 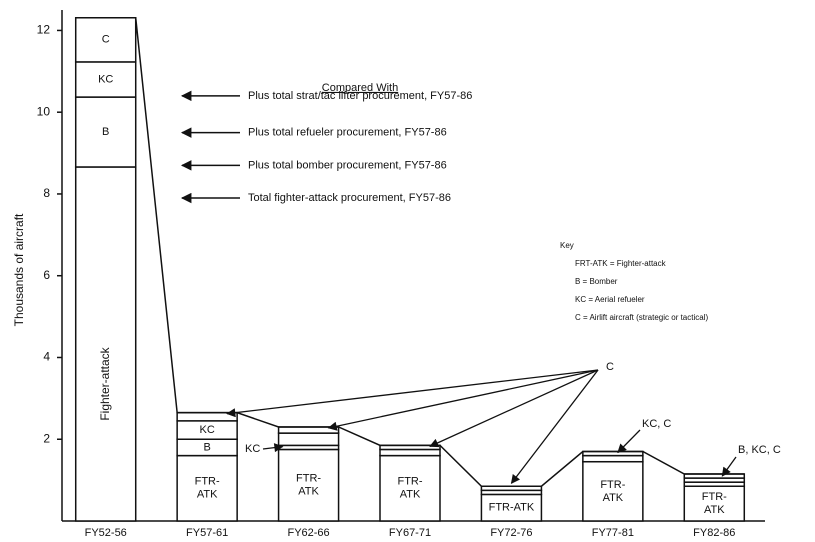 What do you see at coordinates (252, 449) in the screenshot?
I see `callout: KC` at bounding box center [252, 449].